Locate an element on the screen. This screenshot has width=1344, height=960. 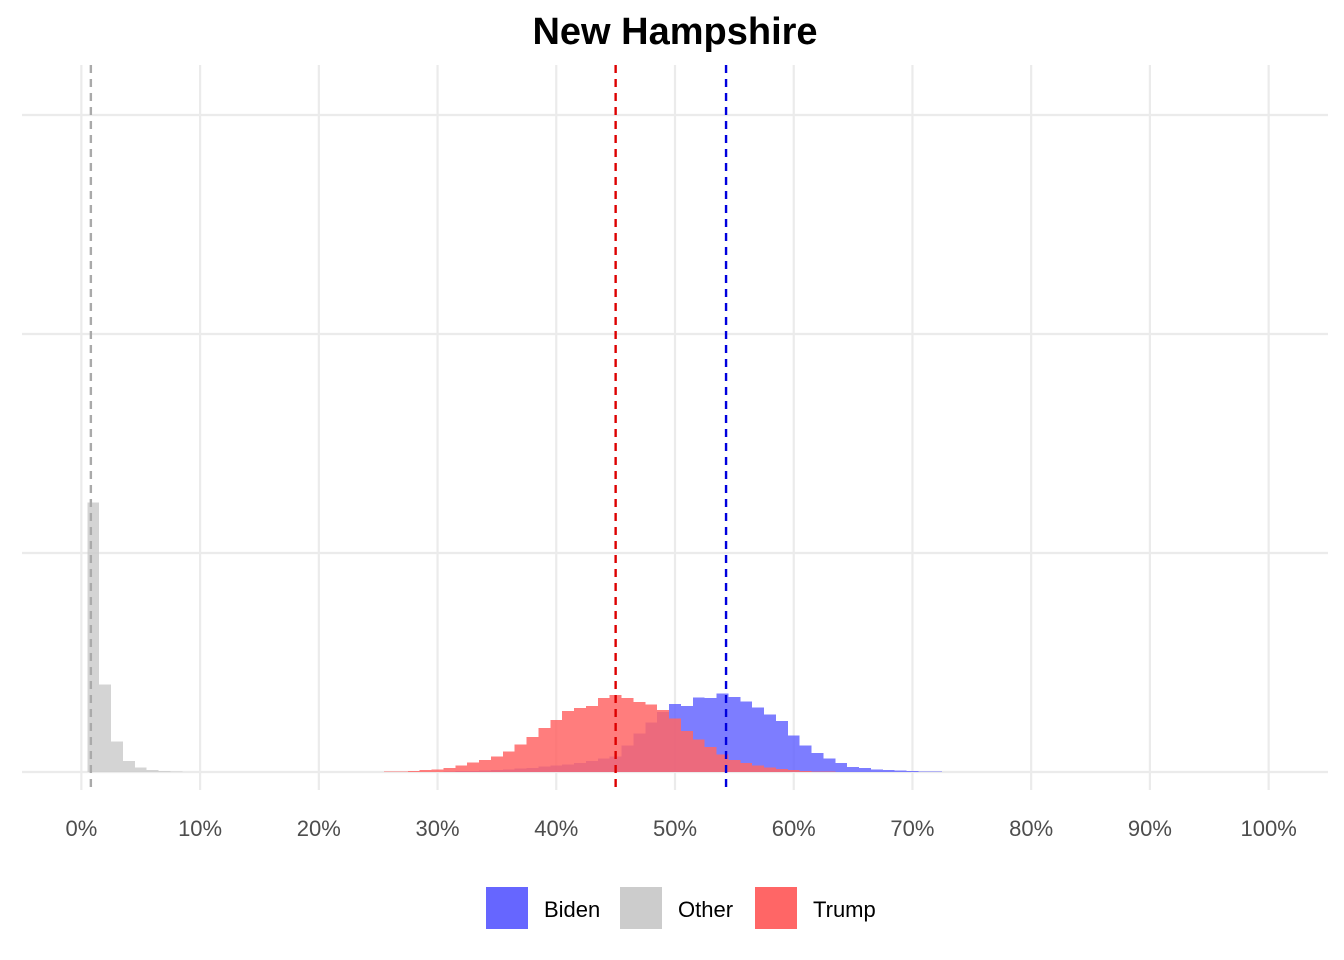
legend-key-trump is located at coordinates (776, 908).